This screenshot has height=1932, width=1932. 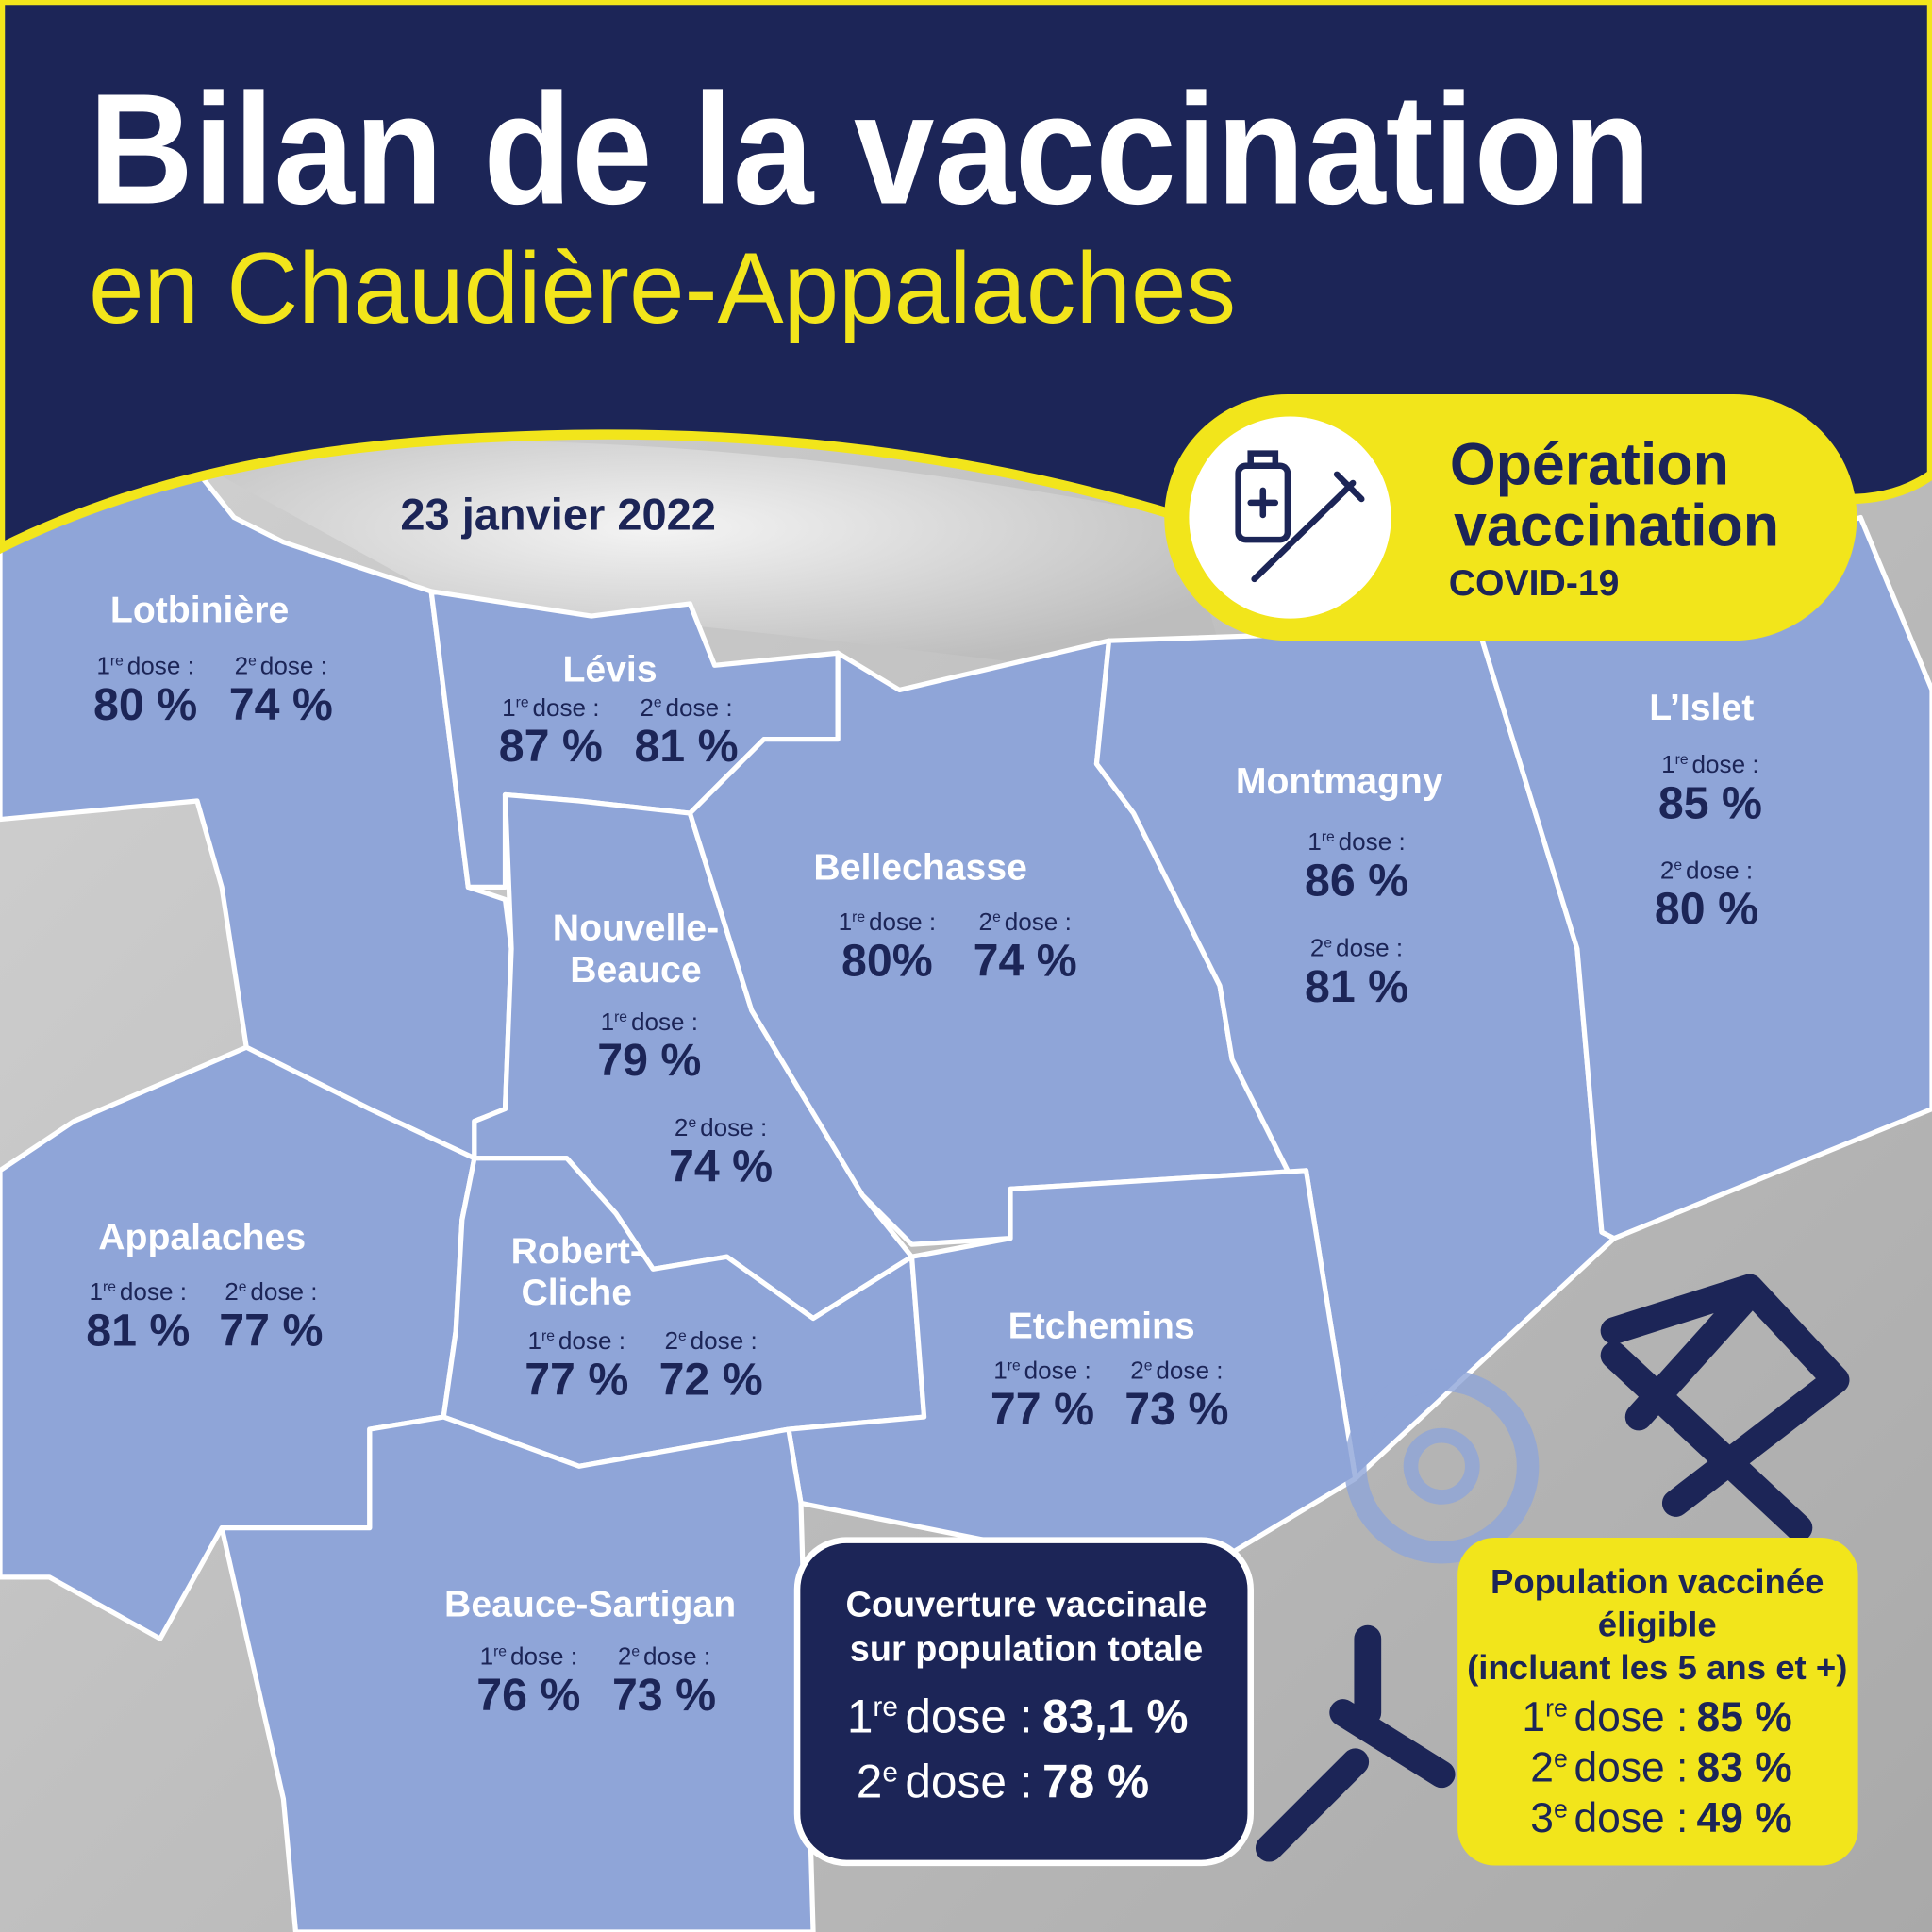 What do you see at coordinates (1535, 583) in the screenshot?
I see `badge-line: COVID-19` at bounding box center [1535, 583].